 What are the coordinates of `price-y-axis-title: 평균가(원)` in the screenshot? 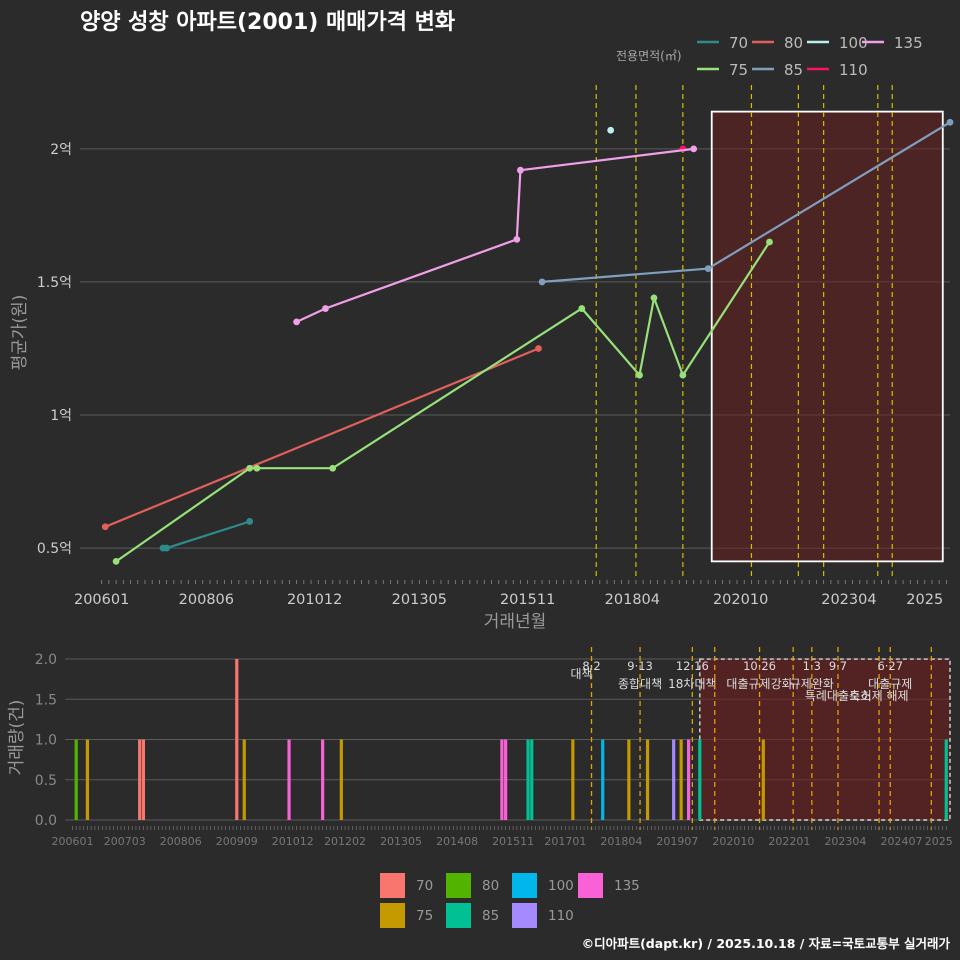 It's located at (20, 333).